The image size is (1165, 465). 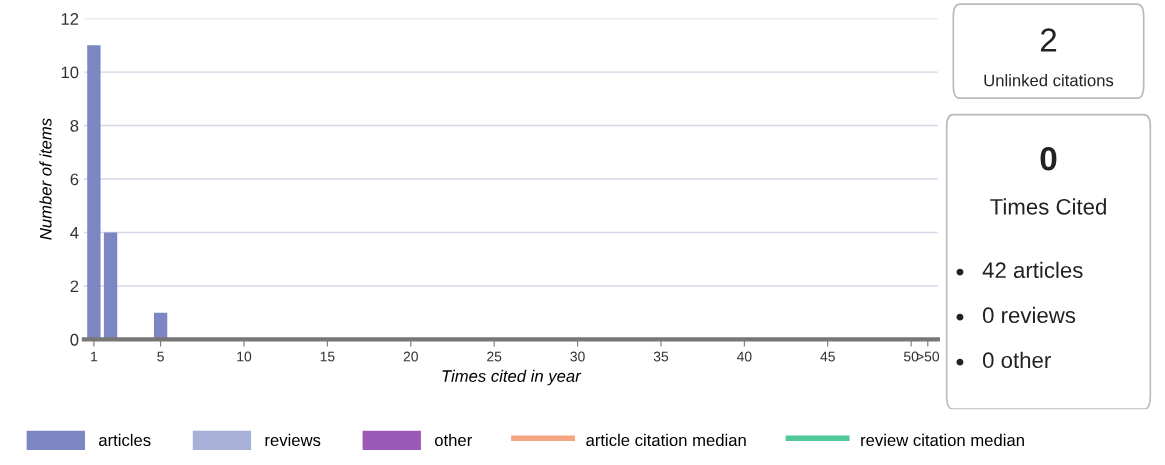 What do you see at coordinates (125, 440) in the screenshot?
I see `legend-label: articles` at bounding box center [125, 440].